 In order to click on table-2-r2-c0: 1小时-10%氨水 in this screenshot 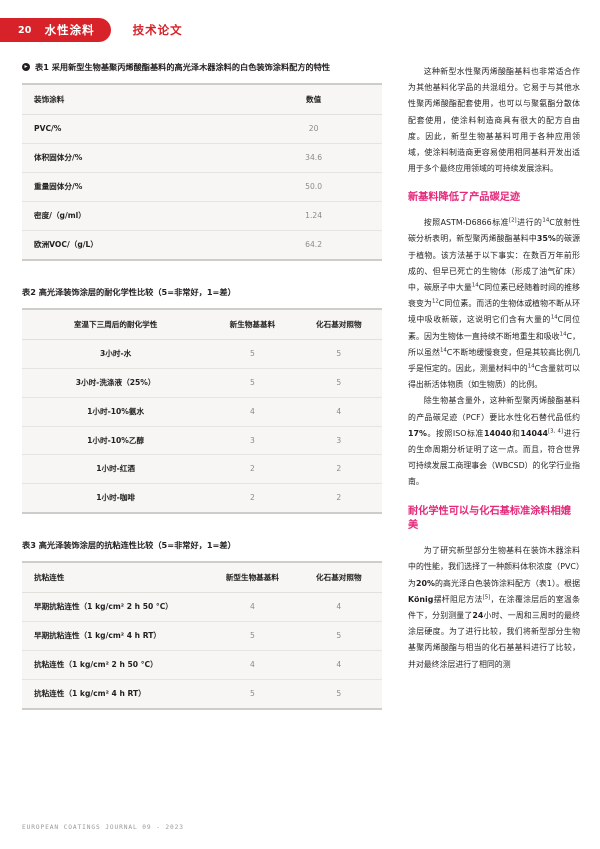, I will do `click(116, 412)`.